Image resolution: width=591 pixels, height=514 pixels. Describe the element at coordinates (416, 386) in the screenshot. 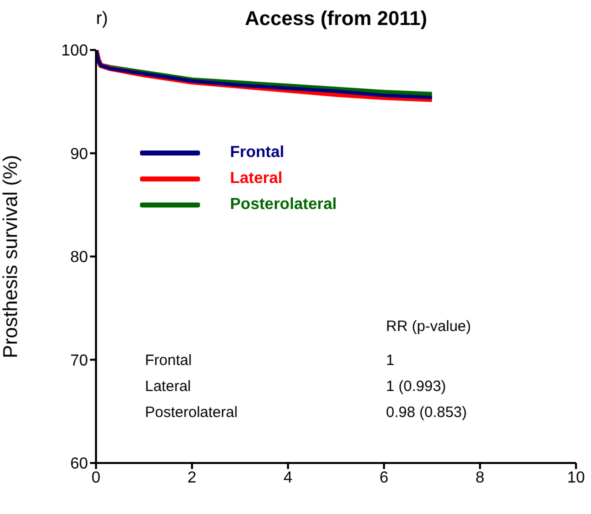

I see `annotation: 1 (0.993)` at that location.